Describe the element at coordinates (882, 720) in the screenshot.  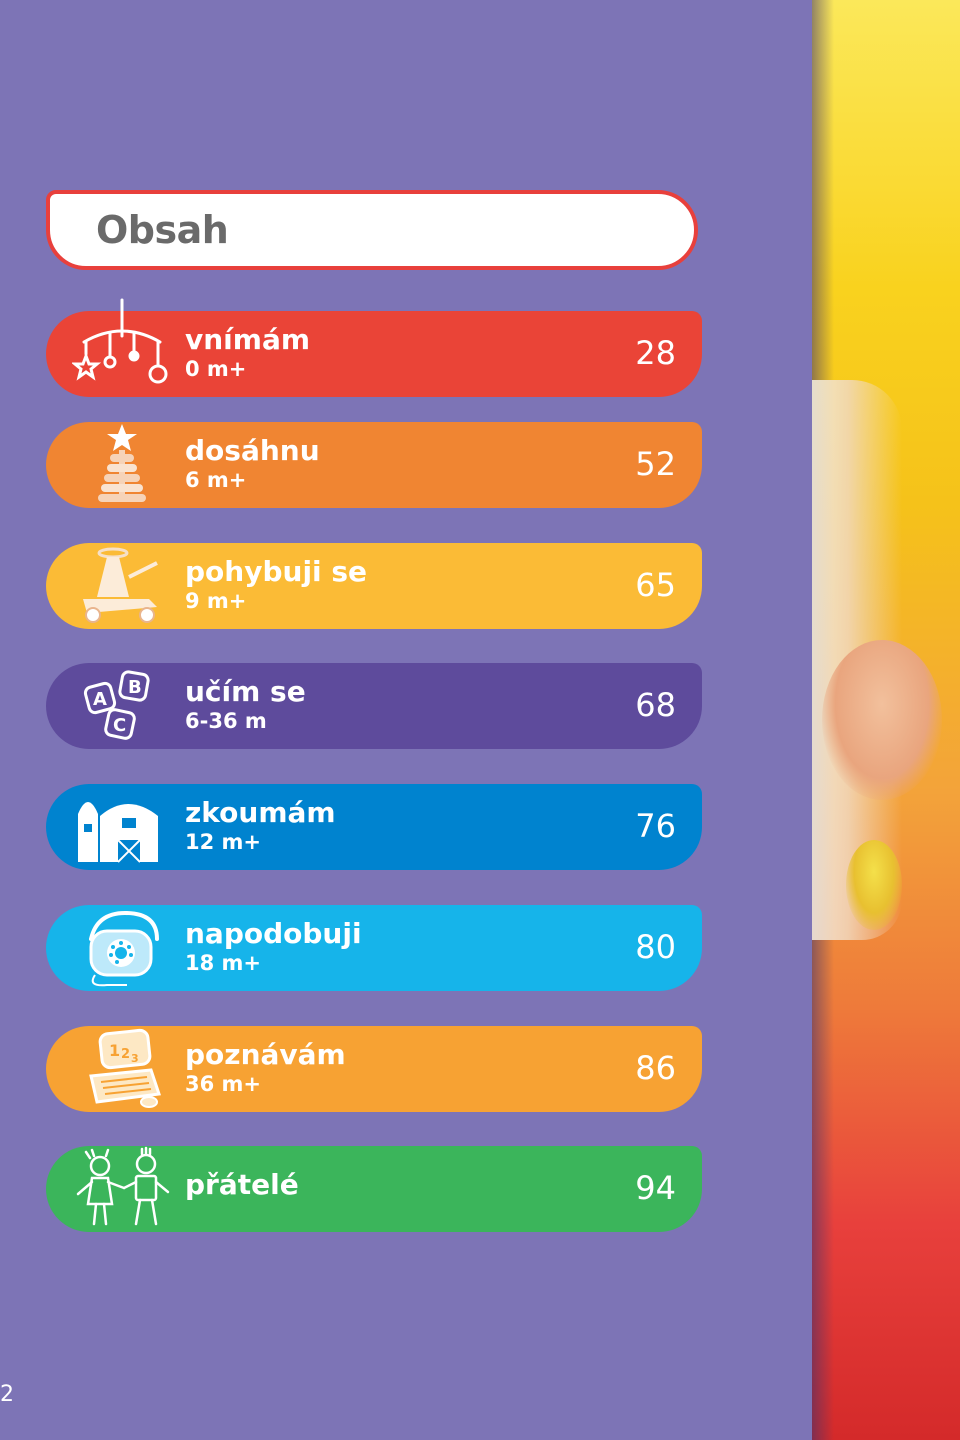
I see `photo-hand` at that location.